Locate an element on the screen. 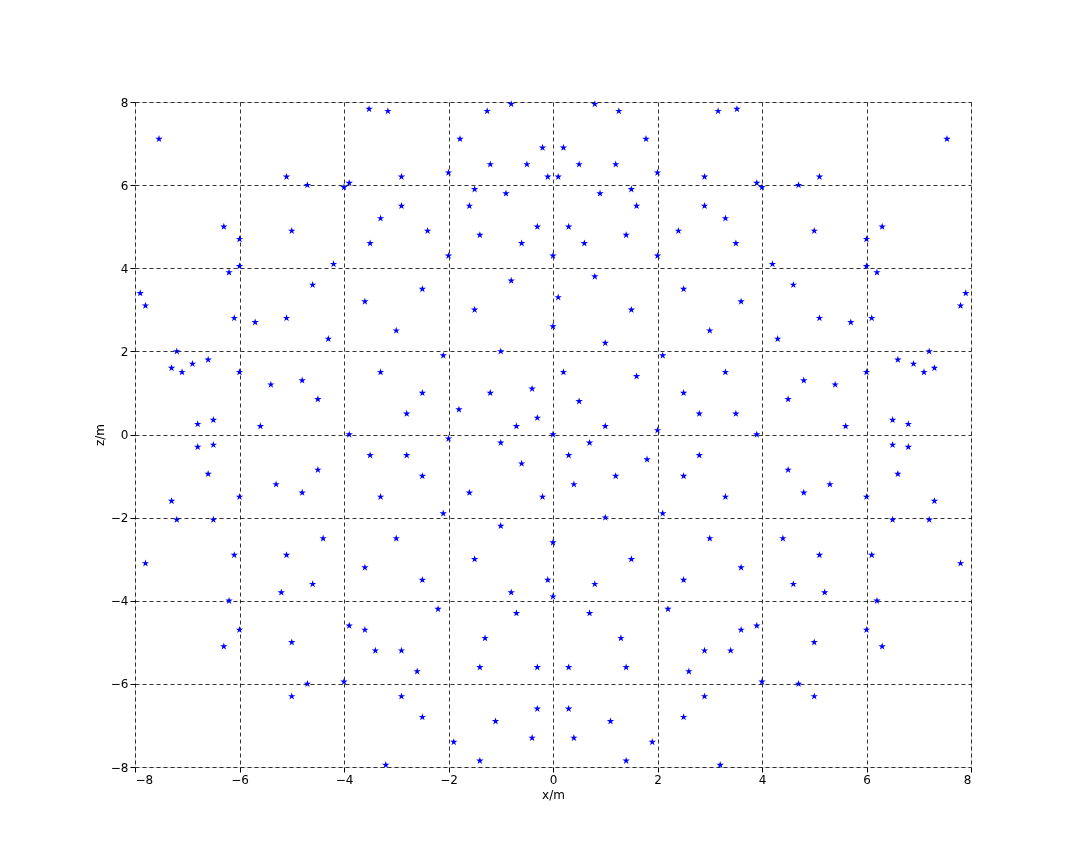 This screenshot has width=1080, height=864. y-tick-label: 6 is located at coordinates (124, 185).